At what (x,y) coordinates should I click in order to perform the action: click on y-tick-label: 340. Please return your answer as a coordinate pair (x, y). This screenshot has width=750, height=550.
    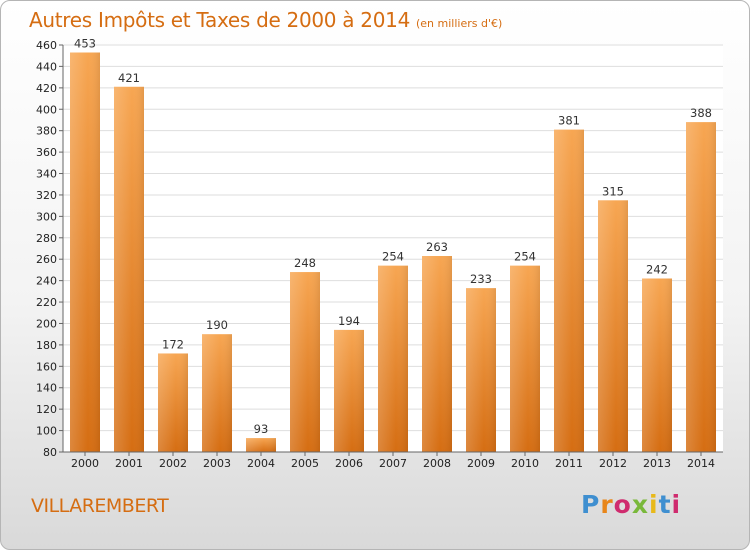
    Looking at the image, I should click on (46, 174).